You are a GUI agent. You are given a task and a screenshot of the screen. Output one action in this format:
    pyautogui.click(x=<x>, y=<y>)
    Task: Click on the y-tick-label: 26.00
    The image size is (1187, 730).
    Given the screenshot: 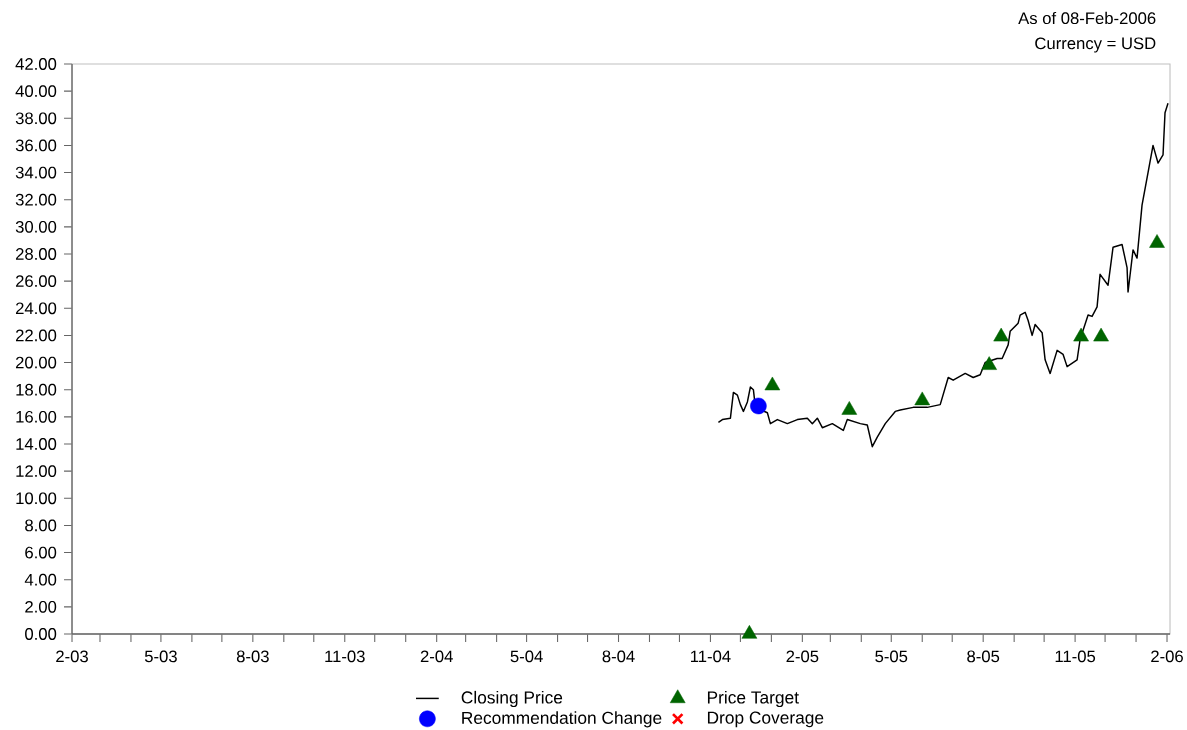 What is the action you would take?
    pyautogui.click(x=36, y=281)
    